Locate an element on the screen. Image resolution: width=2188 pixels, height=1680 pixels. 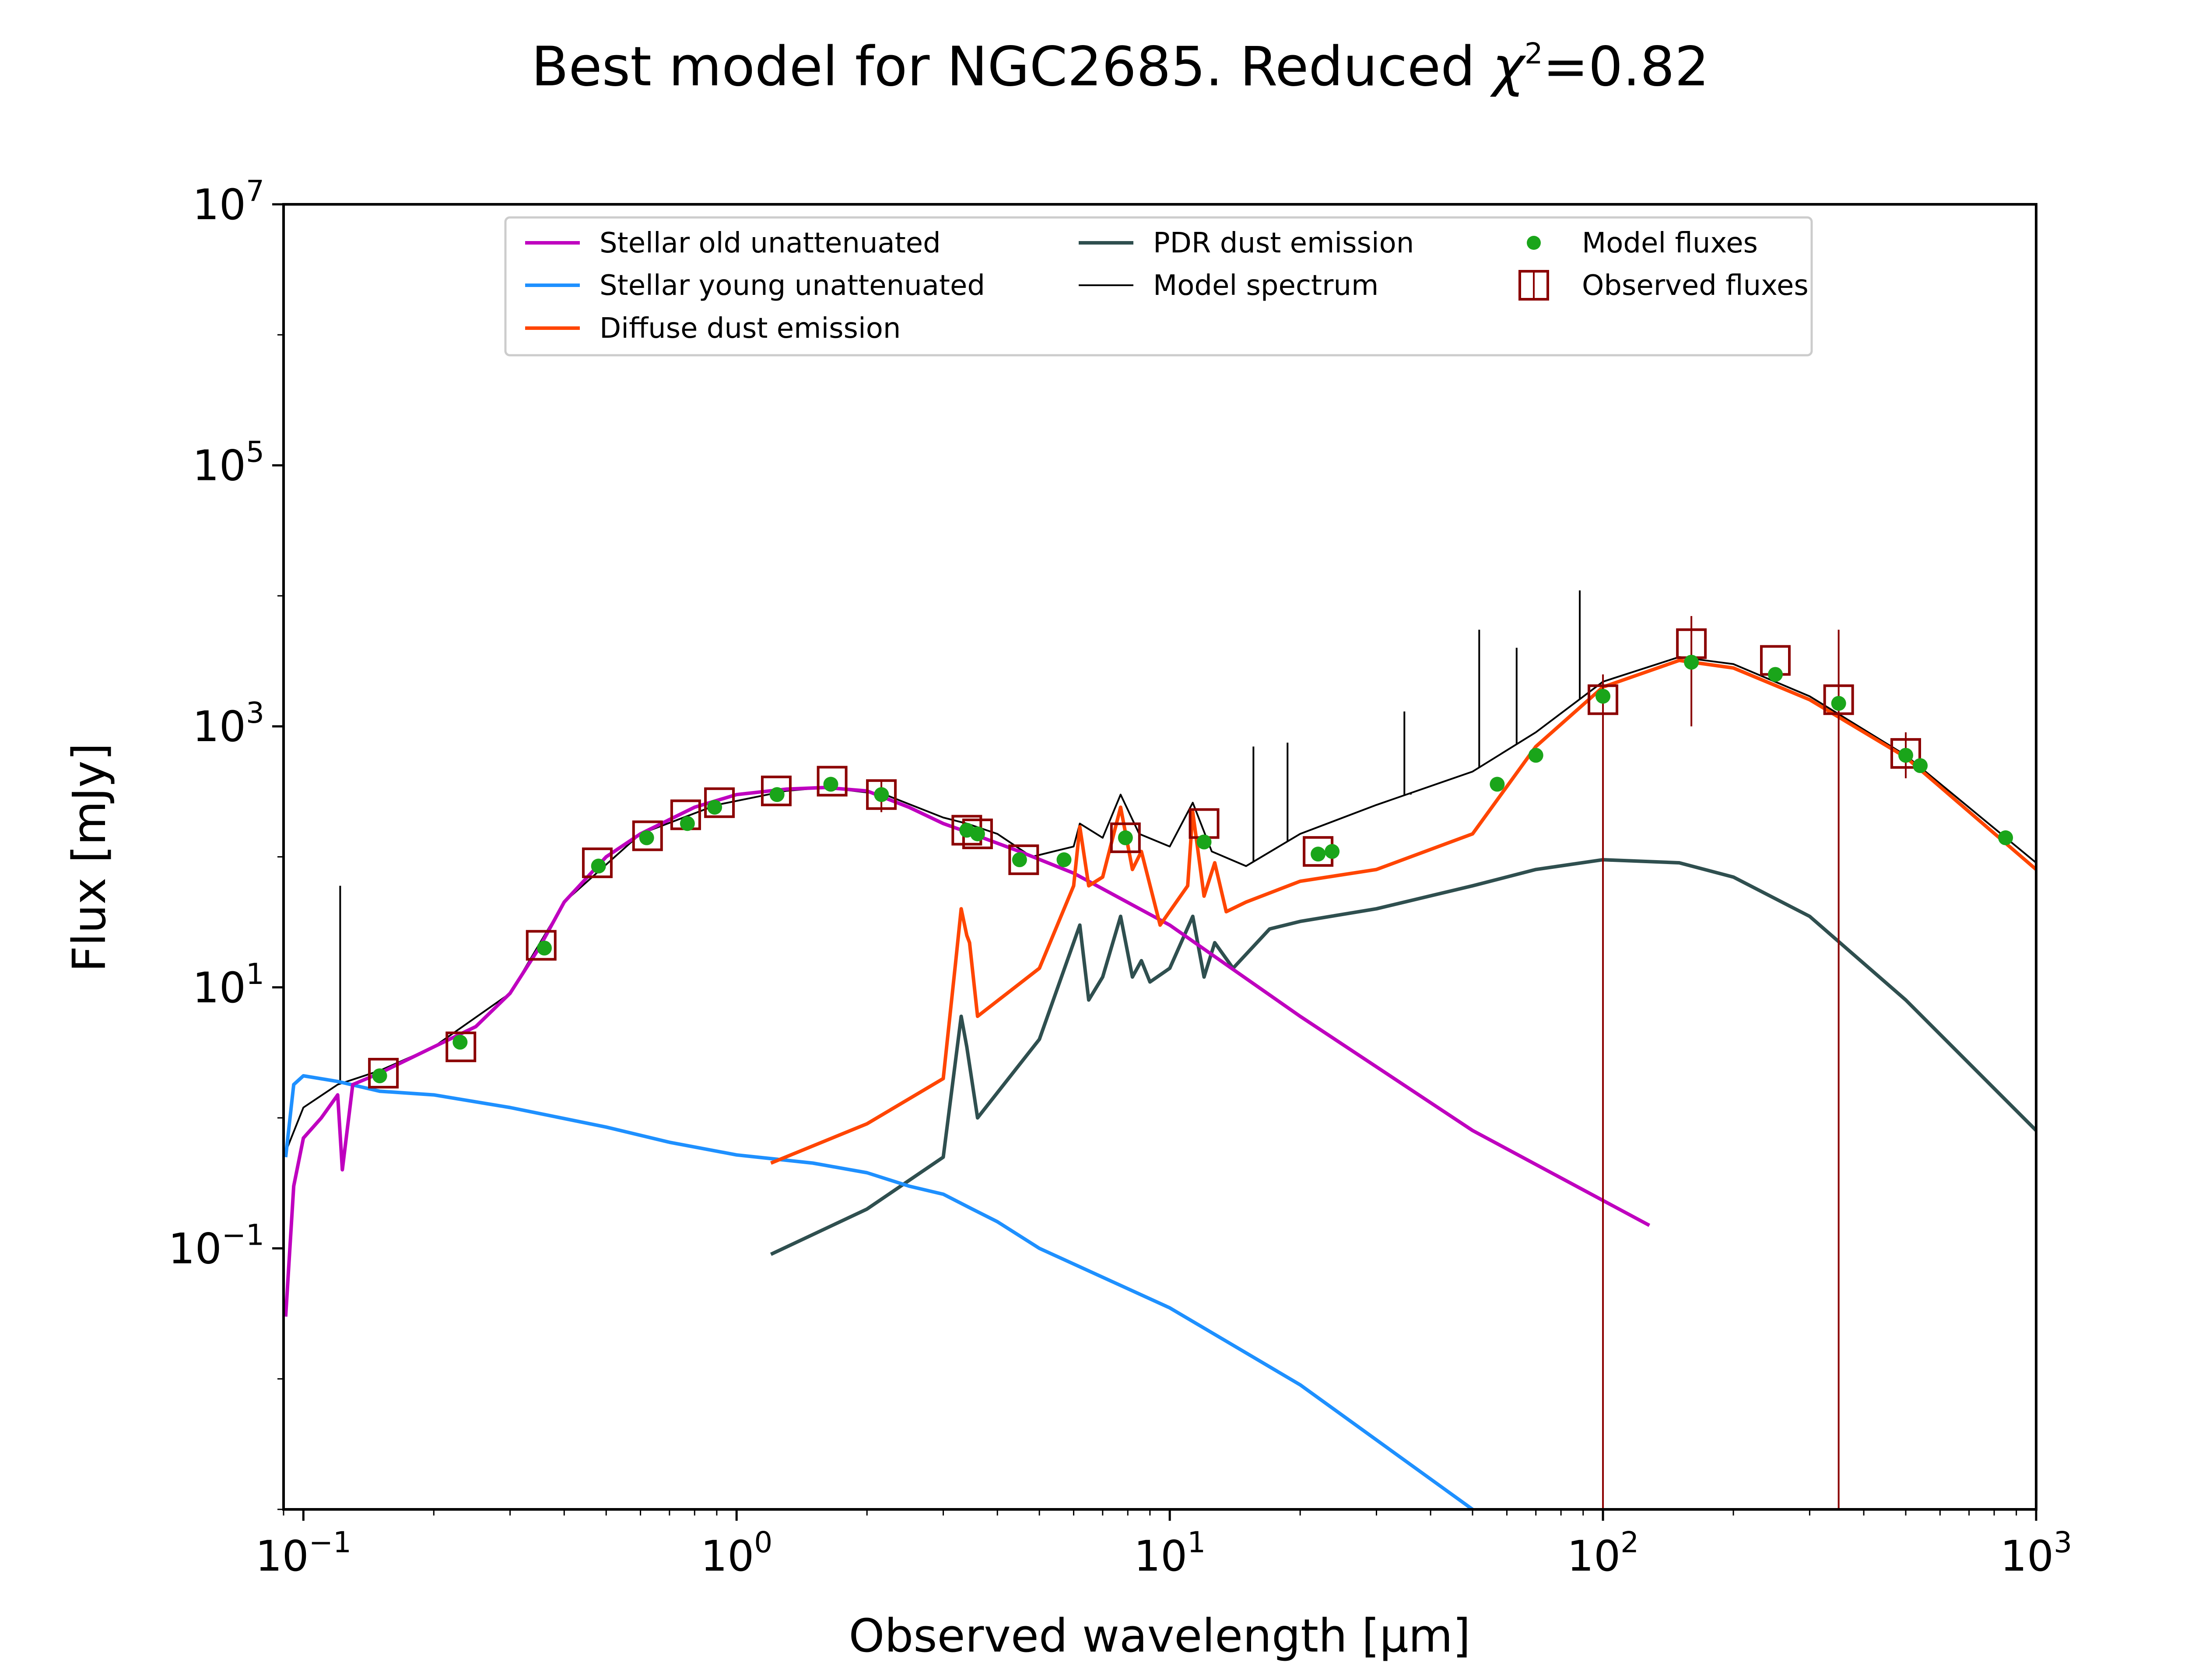
x-axis-ticks: 10⁻¹ 10⁰ 10¹ 10² 10³ is located at coordinates (1164, 1545).